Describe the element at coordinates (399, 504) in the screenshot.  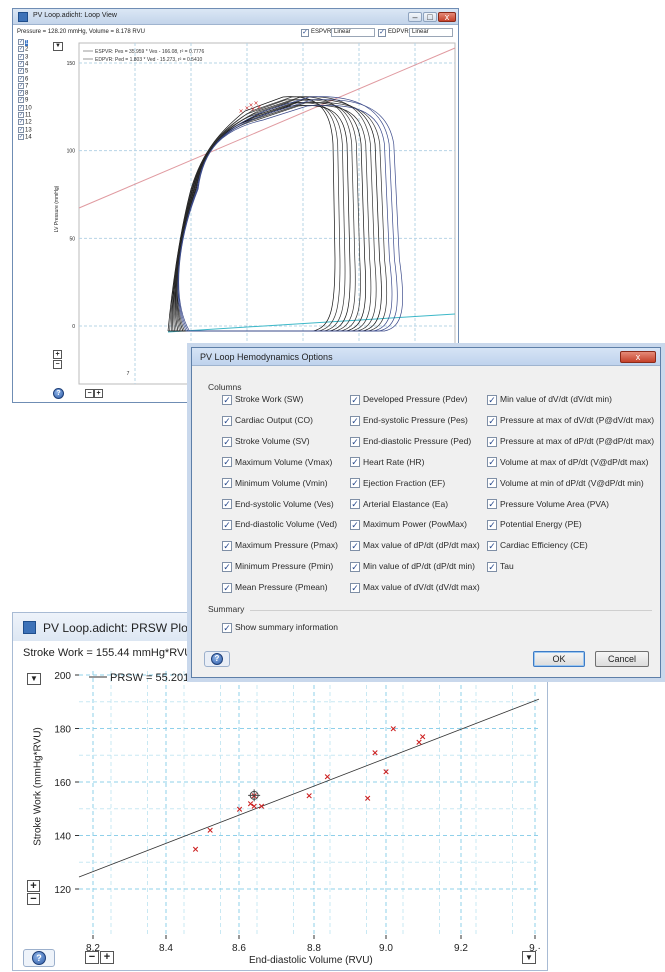
I see `column-option: ✓ Arterial Elastance (Ea)` at that location.